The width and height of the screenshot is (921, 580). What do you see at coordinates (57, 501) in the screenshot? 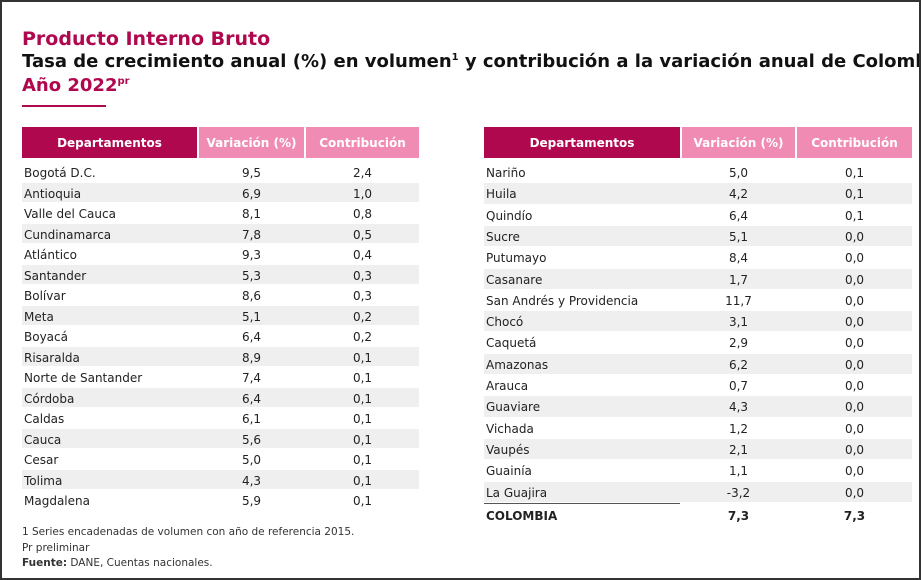
I see `department: Magdalena` at bounding box center [57, 501].